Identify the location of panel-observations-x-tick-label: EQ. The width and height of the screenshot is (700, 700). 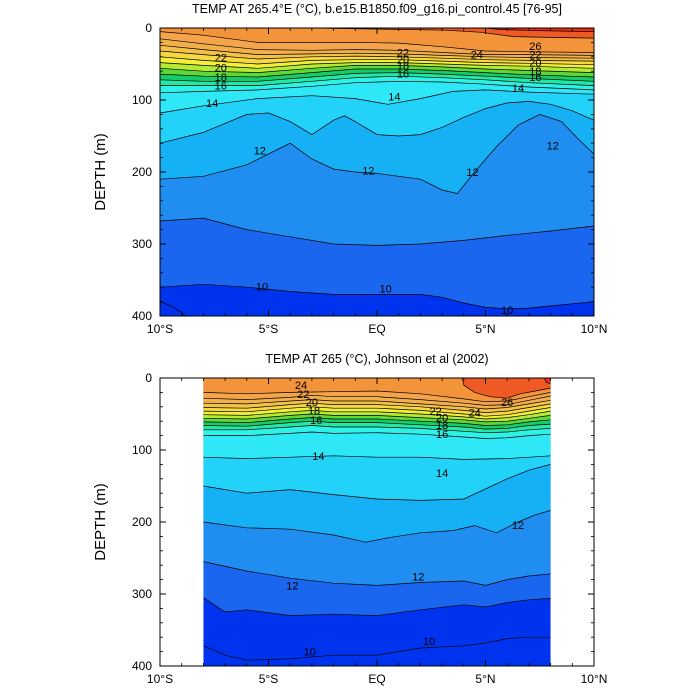
(376, 679).